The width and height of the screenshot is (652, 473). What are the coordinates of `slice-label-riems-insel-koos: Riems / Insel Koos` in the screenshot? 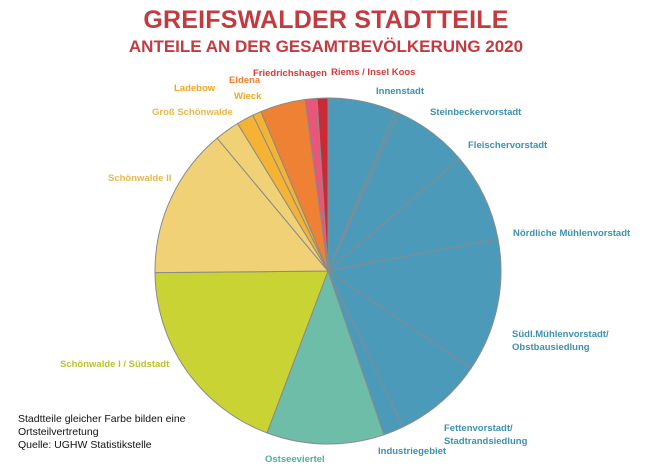 It's located at (373, 72).